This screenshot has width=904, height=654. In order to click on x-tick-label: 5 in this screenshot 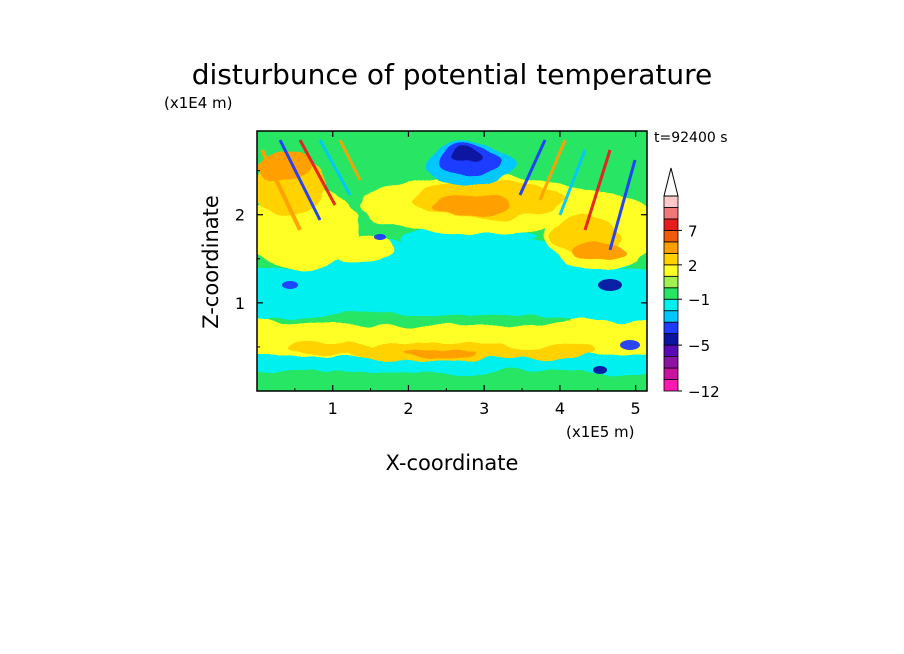, I will do `click(636, 408)`.